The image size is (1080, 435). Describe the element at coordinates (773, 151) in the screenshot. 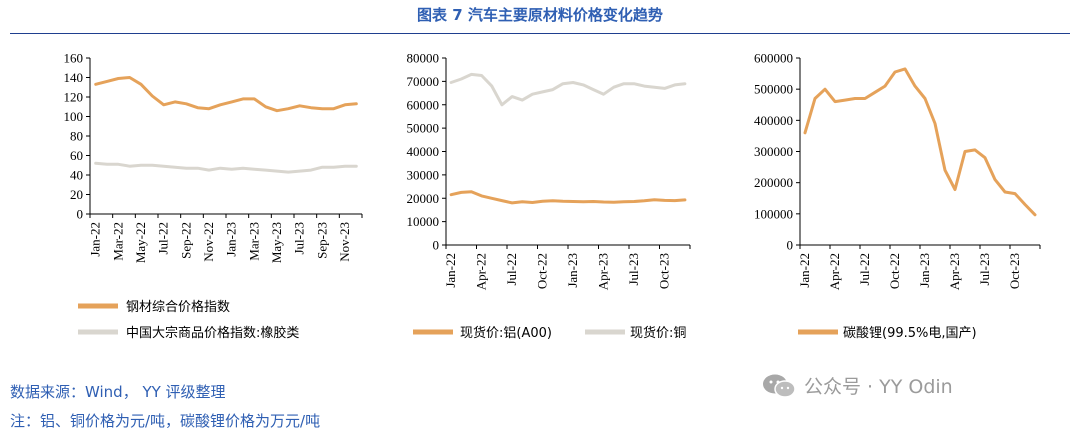

I see `y-tick-label: 300000` at that location.